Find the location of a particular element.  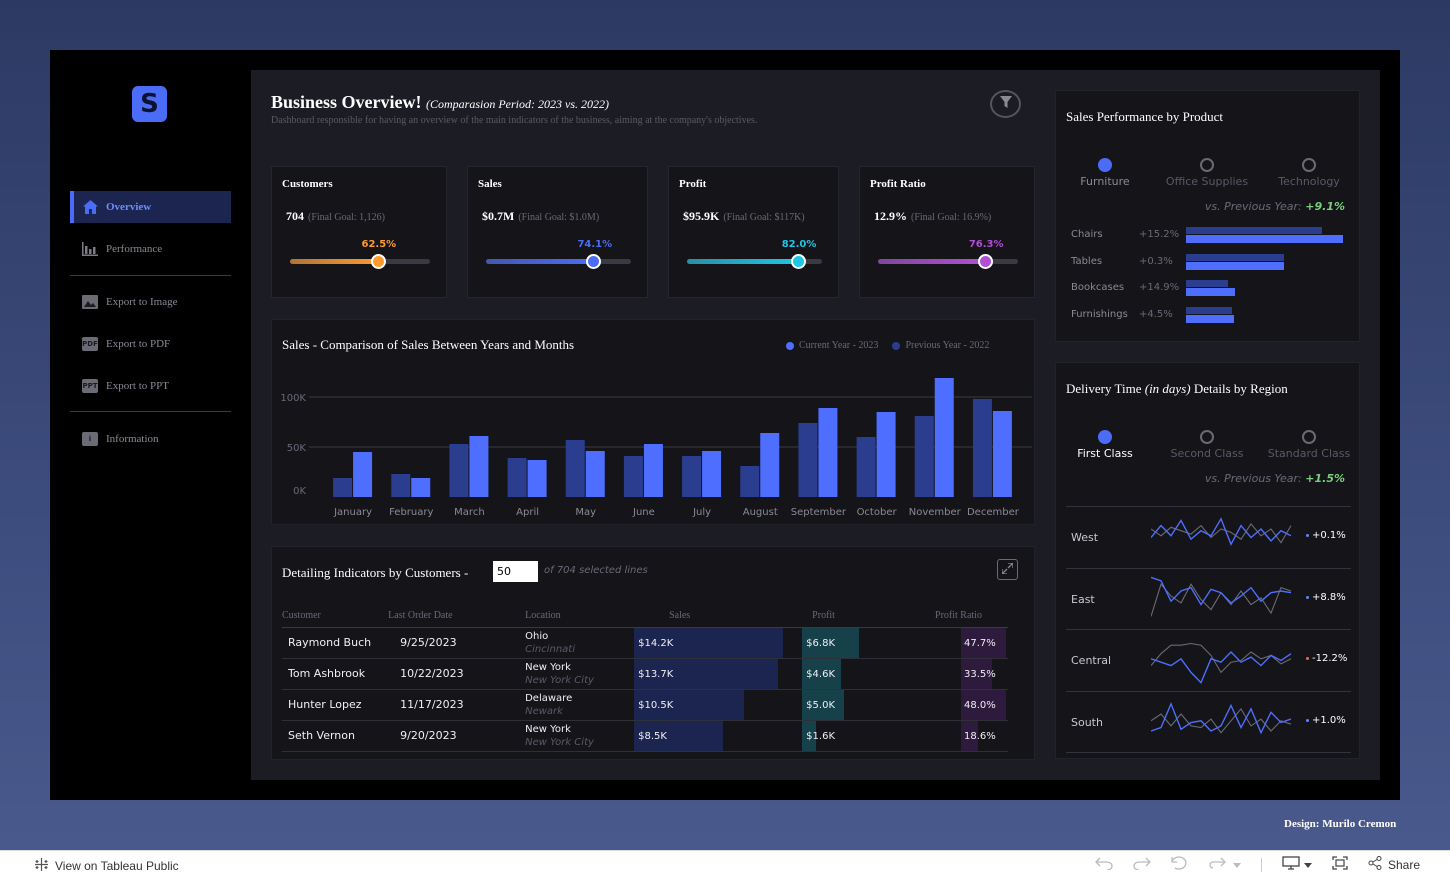

bar-current-february is located at coordinates (421, 487).